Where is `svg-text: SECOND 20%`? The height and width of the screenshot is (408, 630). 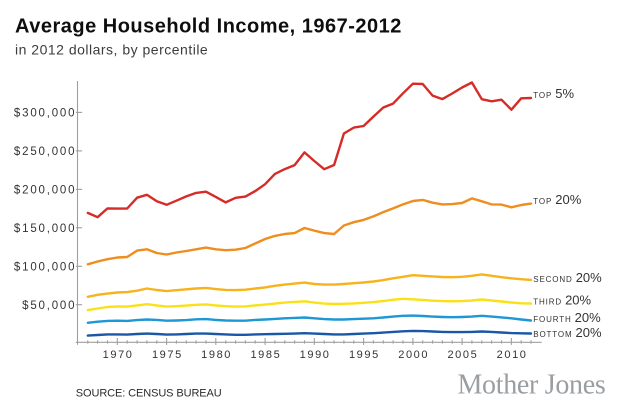
svg-text: SECOND 20% is located at coordinates (567, 277).